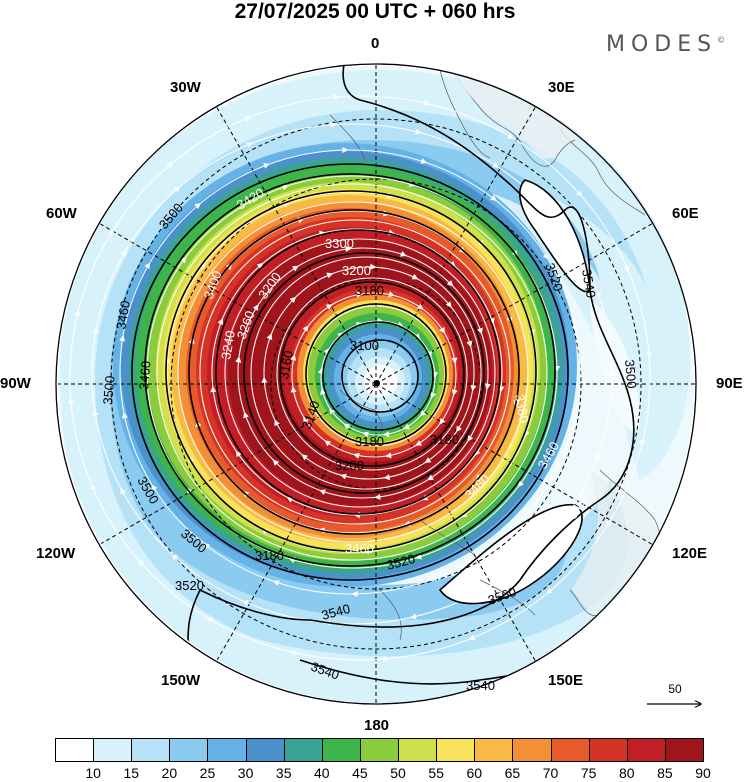 The height and width of the screenshot is (782, 750). I want to click on colorbar-tick-label: 30, so click(245, 773).